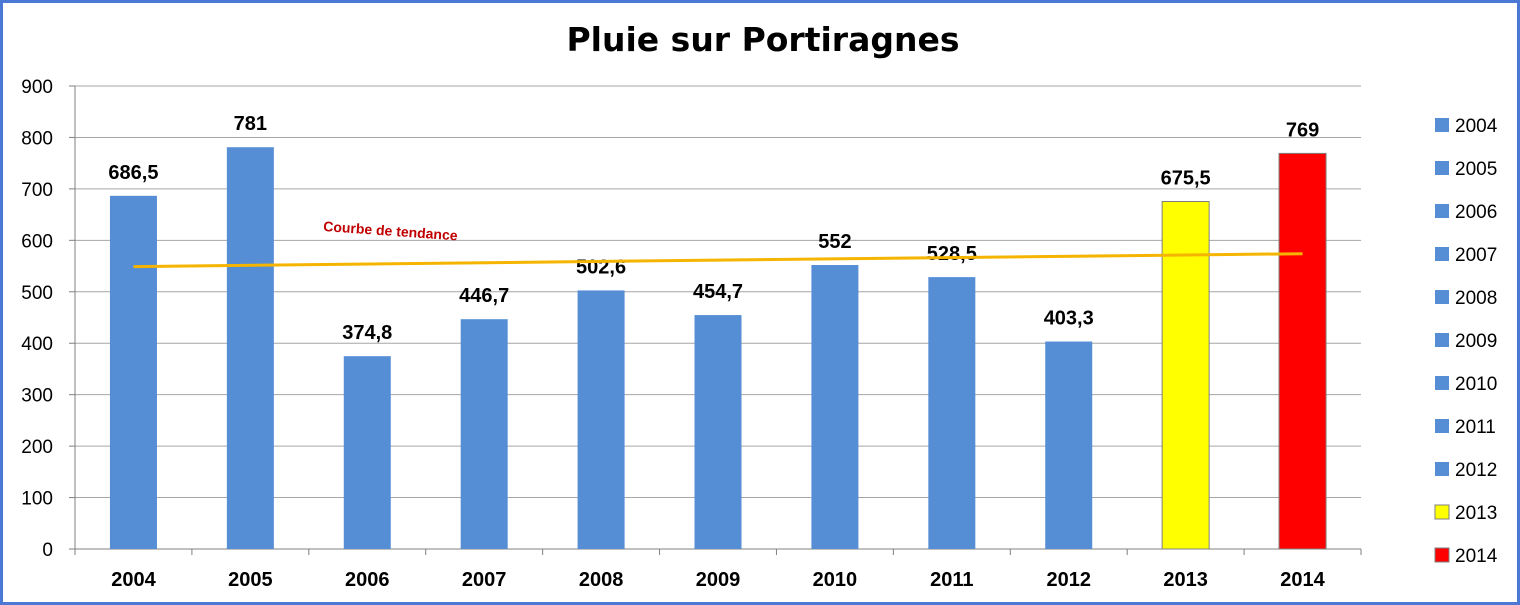 Image resolution: width=1520 pixels, height=605 pixels. Describe the element at coordinates (1185, 580) in the screenshot. I see `x-tick-label: 2013` at that location.